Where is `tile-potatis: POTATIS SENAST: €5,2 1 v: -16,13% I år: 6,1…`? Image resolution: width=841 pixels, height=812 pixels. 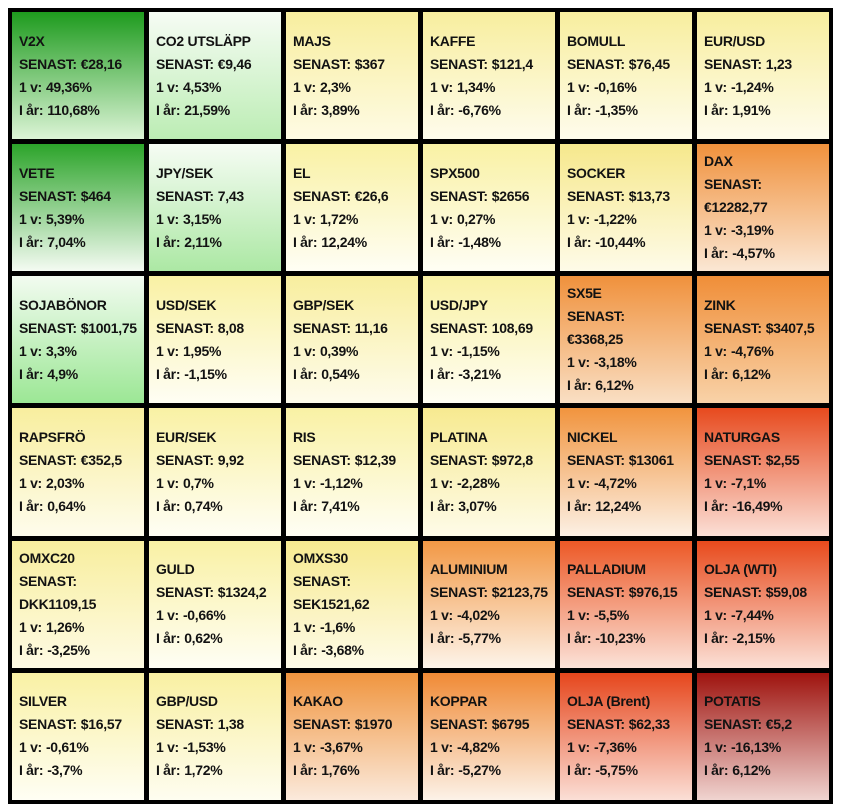
tile-potatis: POTATIS SENAST: €5,2 1 v: -16,13% I år: 6,1… is located at coordinates (763, 736).